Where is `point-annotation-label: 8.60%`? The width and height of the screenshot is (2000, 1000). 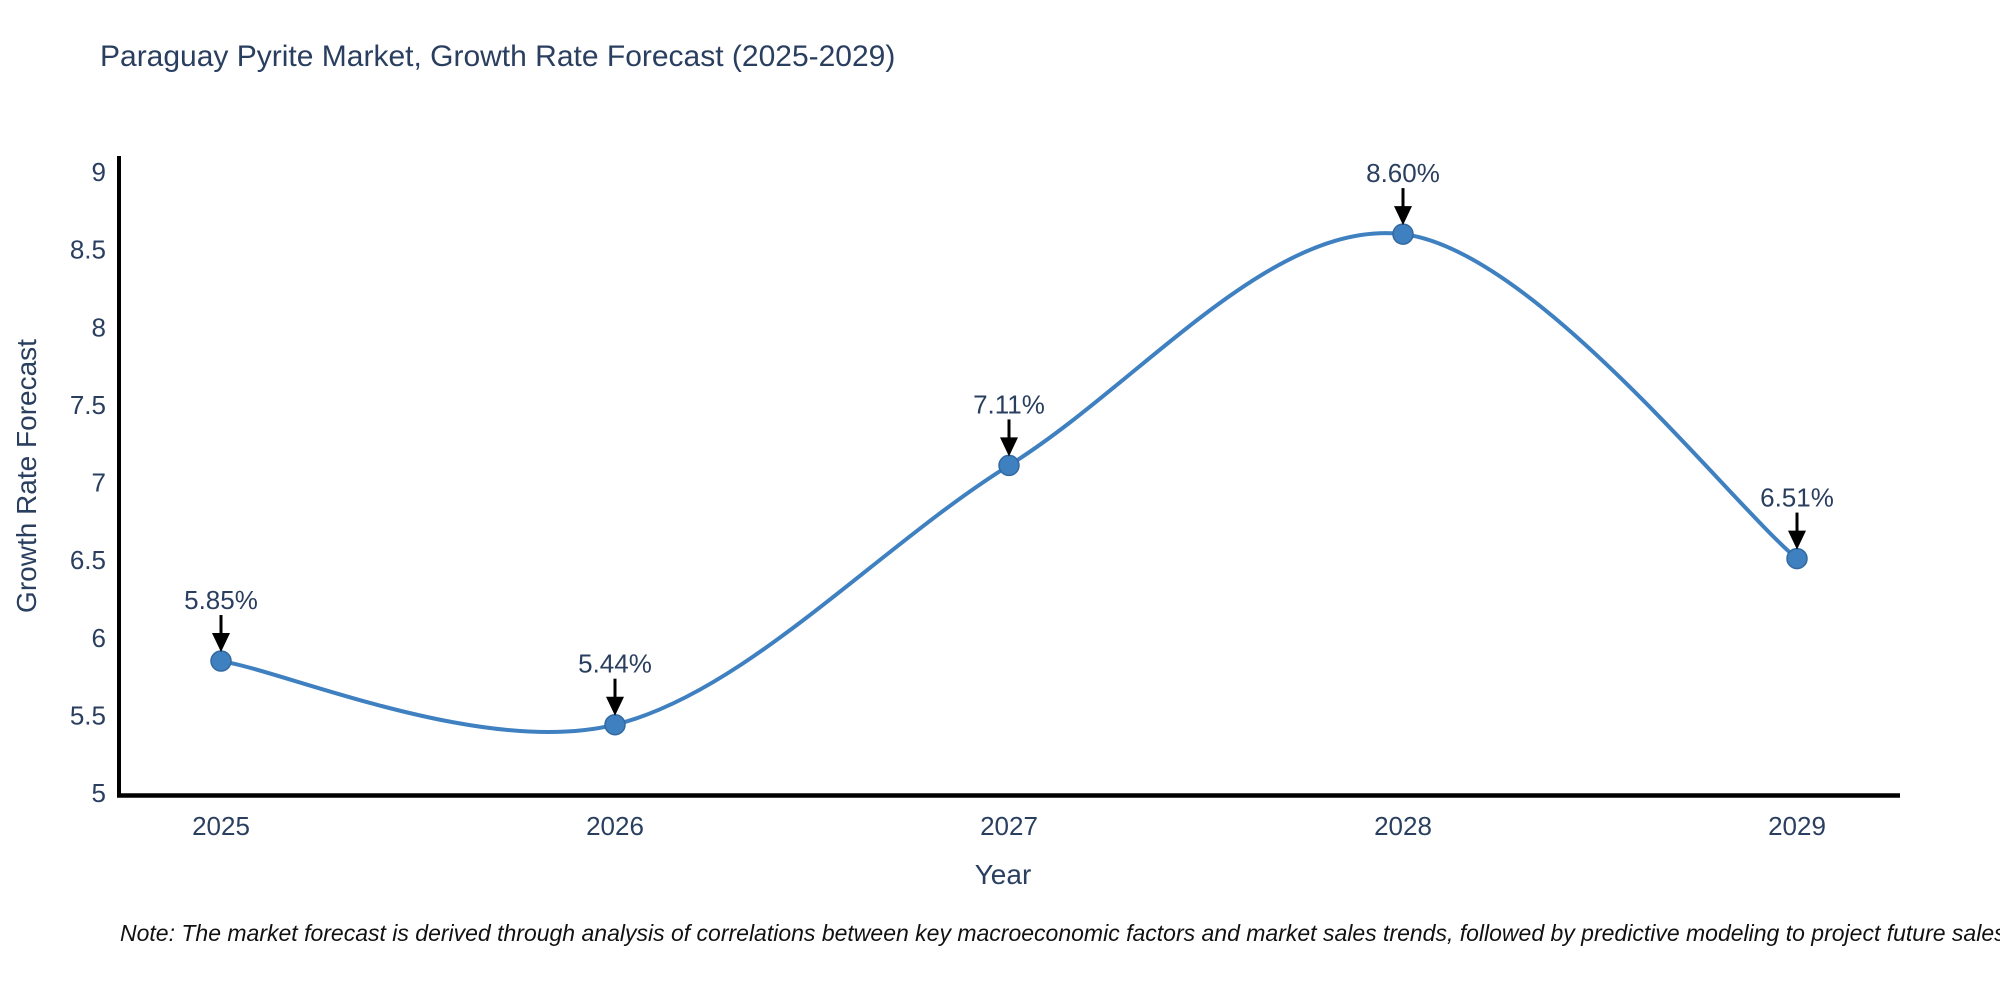
point-annotation-label: 8.60% is located at coordinates (1403, 173).